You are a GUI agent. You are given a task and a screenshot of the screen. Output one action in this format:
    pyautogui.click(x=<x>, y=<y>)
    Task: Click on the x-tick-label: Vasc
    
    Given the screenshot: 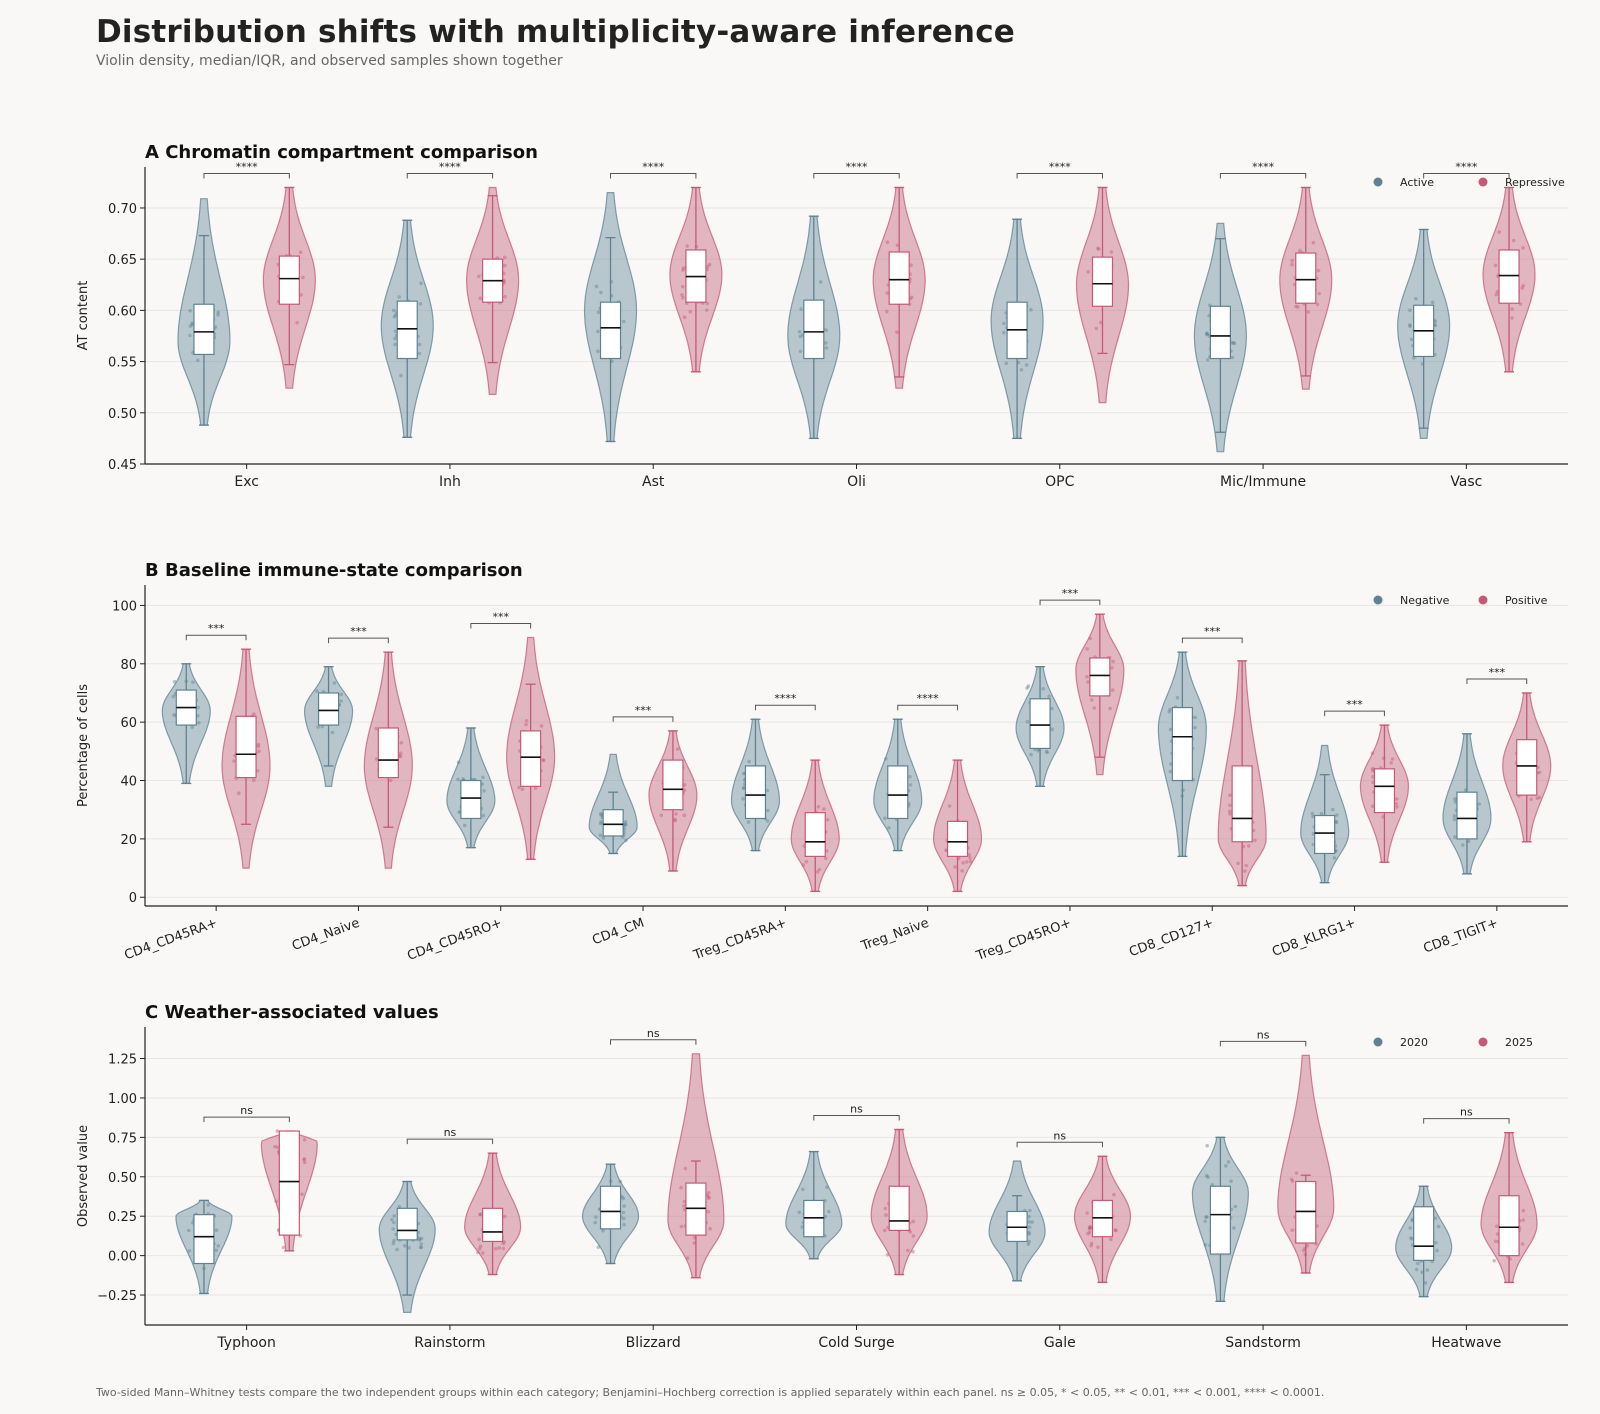 What is the action you would take?
    pyautogui.click(x=1466, y=482)
    